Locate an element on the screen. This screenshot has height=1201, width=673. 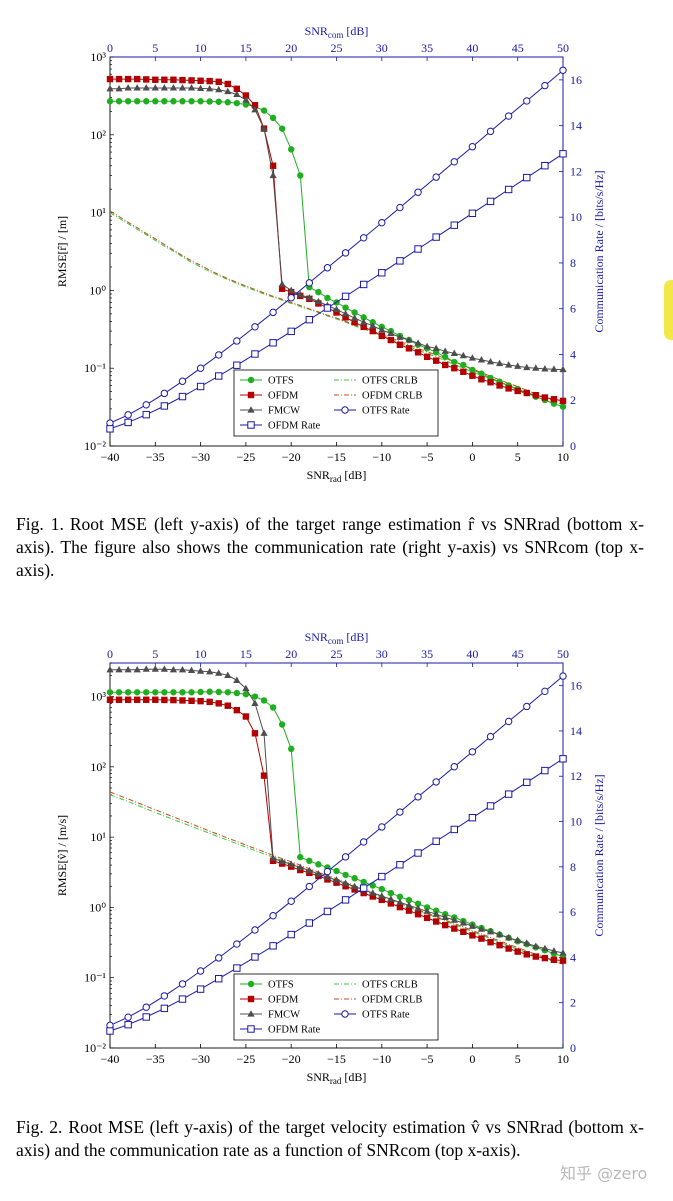
fig2-legend-label-otfs-crlb: OTFS CRLB is located at coordinates (390, 985).